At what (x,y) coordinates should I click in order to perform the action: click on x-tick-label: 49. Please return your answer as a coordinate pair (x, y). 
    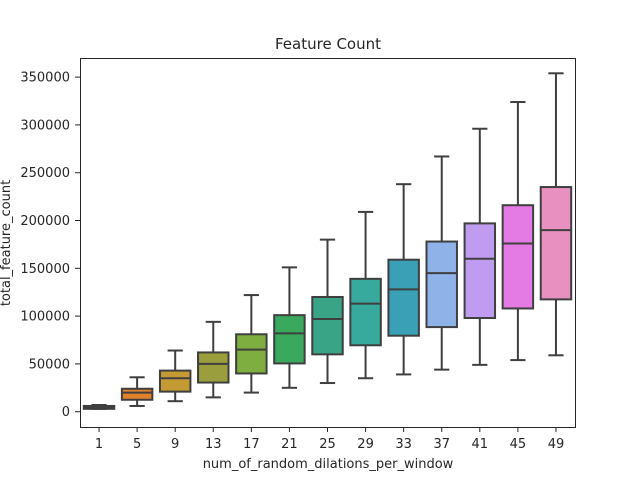
    Looking at the image, I should click on (556, 444).